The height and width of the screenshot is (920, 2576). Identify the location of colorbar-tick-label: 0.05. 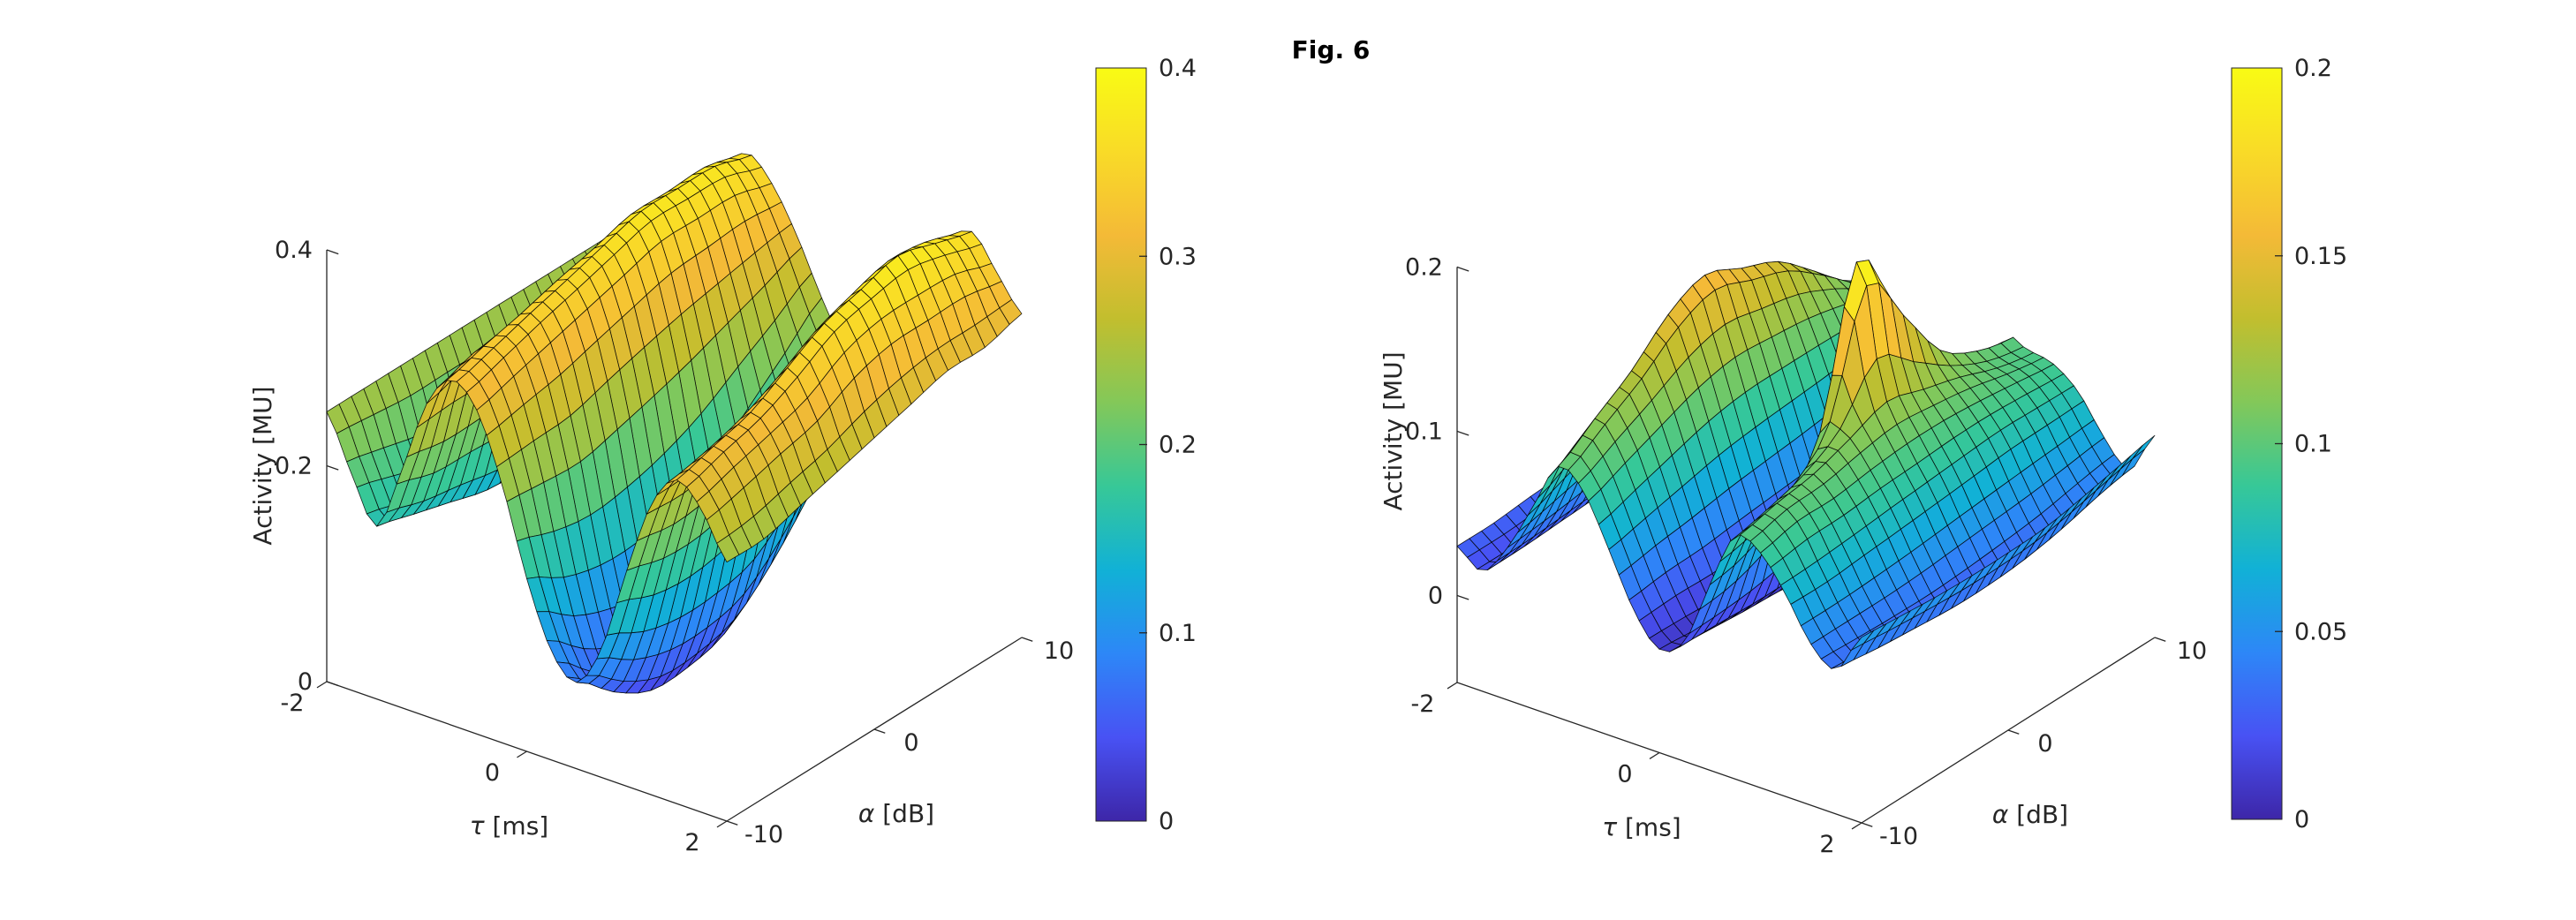
(2321, 631).